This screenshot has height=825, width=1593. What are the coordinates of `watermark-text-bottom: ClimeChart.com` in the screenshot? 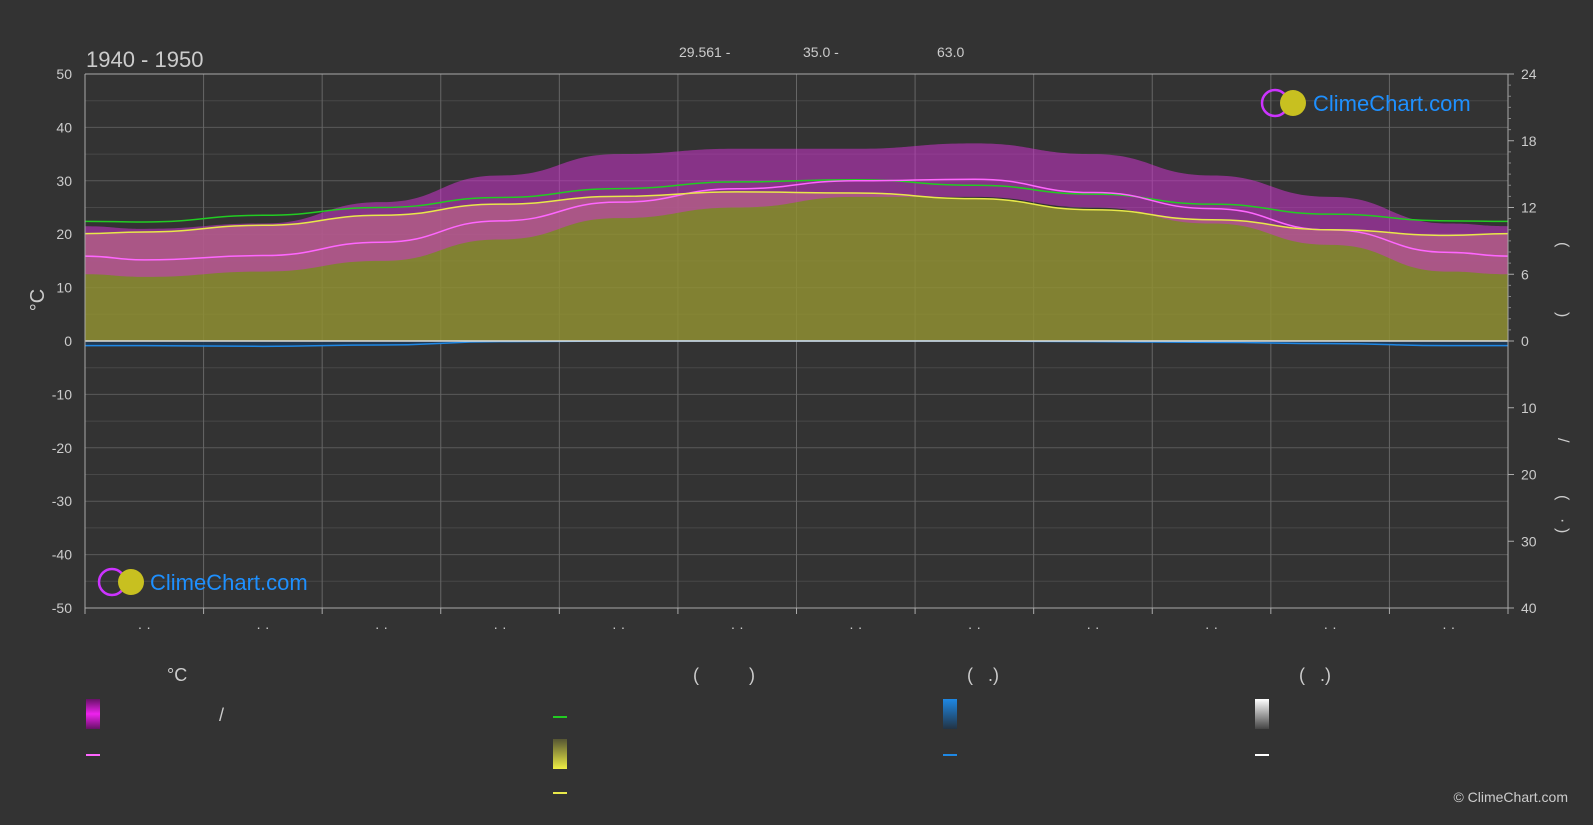 It's located at (229, 582).